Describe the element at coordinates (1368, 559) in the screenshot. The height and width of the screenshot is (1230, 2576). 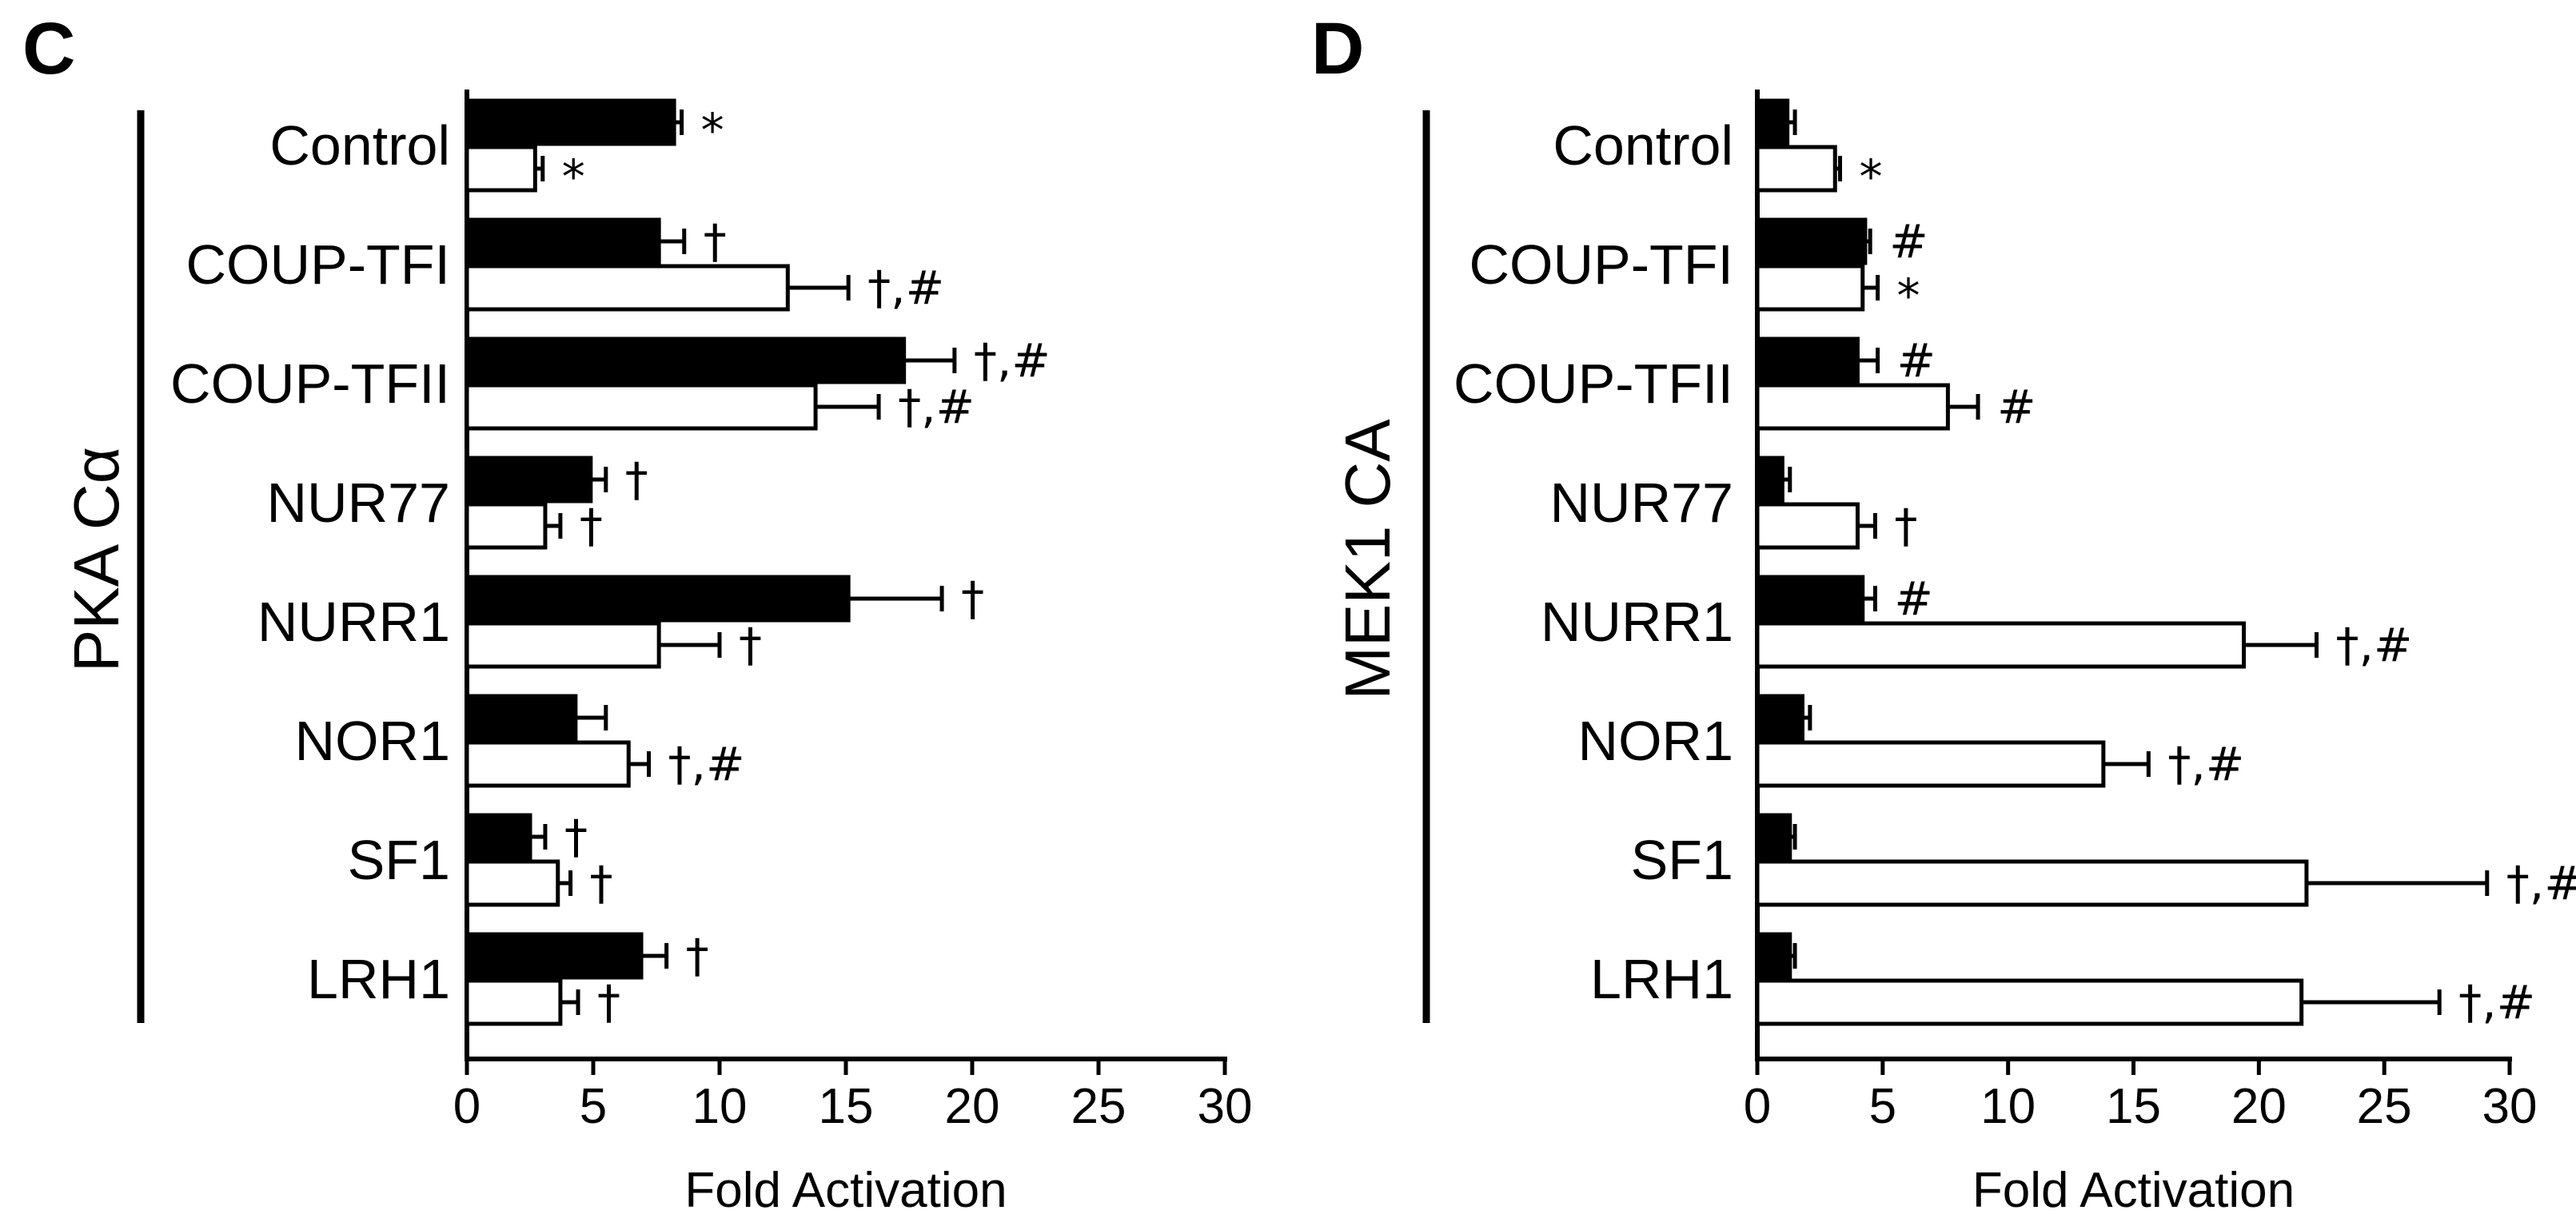
I see `group-label: MEK1 CA` at that location.